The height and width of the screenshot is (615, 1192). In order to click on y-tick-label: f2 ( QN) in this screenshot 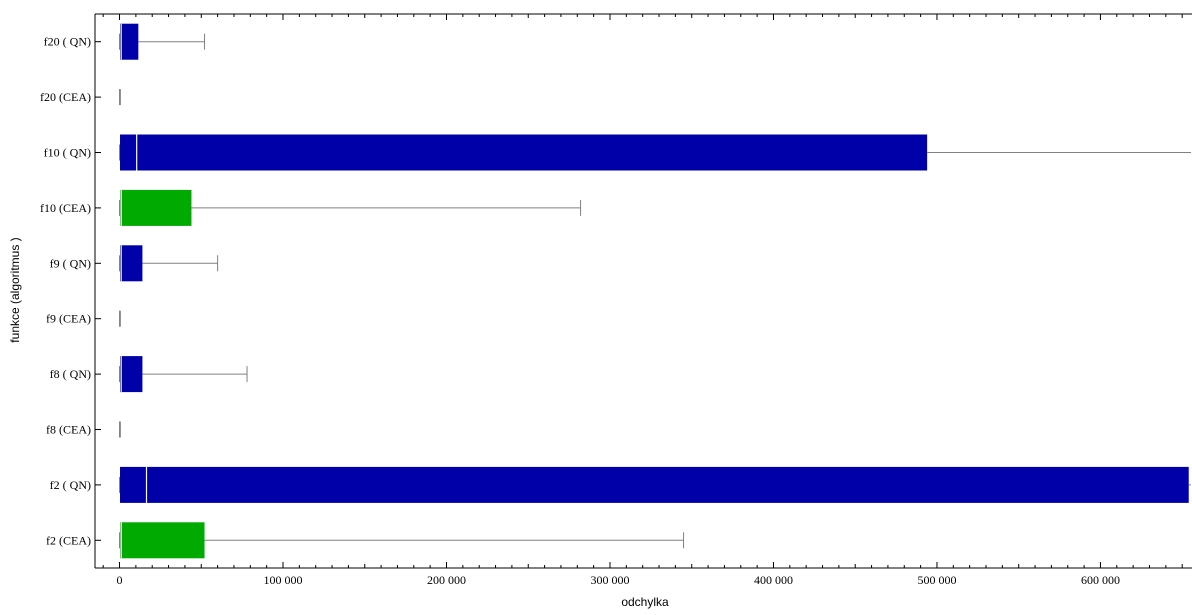, I will do `click(70, 485)`.